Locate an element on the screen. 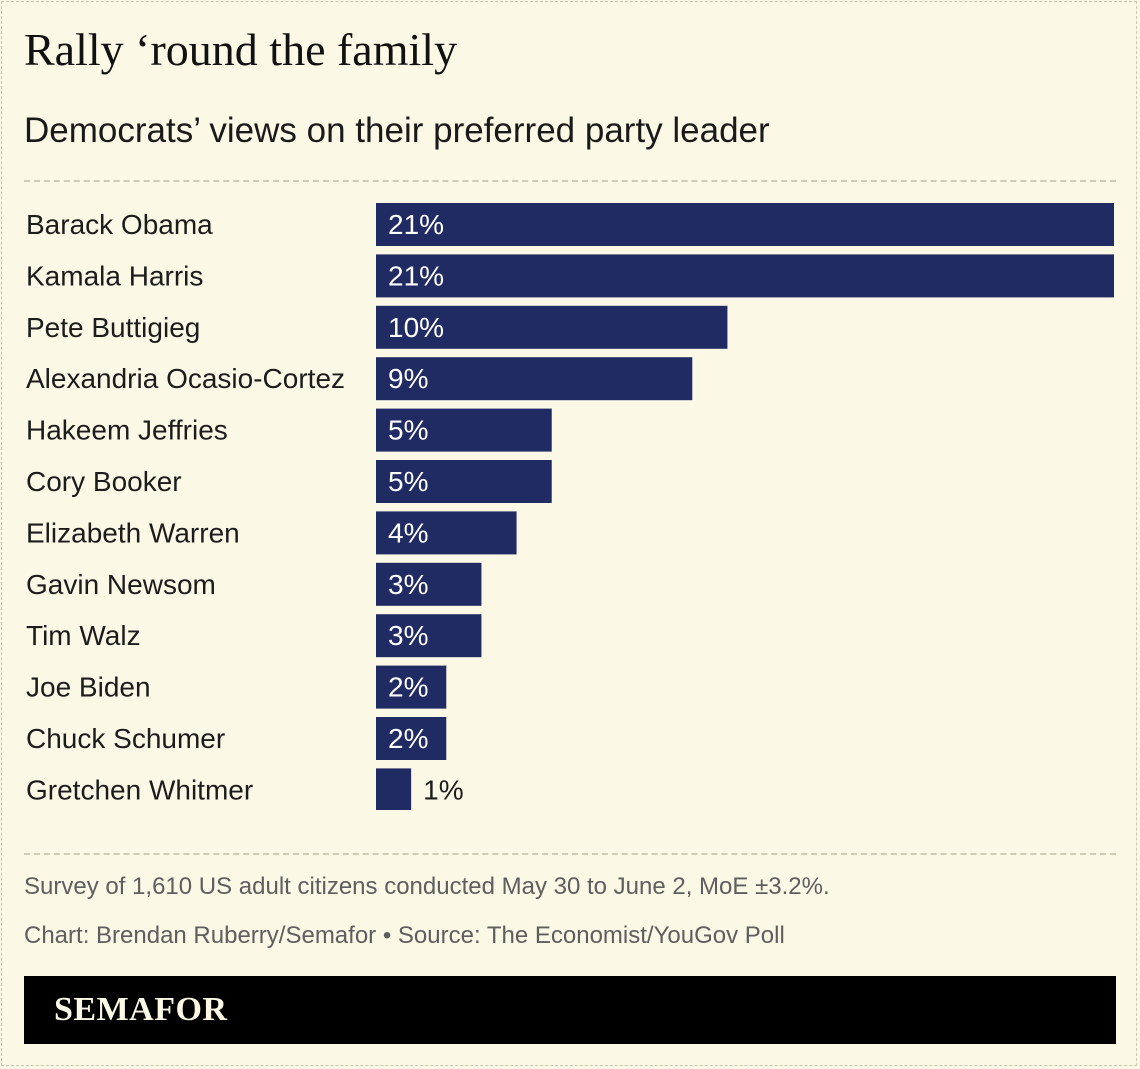 The width and height of the screenshot is (1140, 1069). bottom-divider is located at coordinates (570, 854).